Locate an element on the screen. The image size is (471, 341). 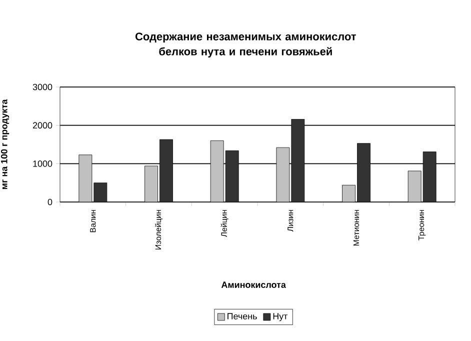
legend-label: Печень is located at coordinates (242, 316).